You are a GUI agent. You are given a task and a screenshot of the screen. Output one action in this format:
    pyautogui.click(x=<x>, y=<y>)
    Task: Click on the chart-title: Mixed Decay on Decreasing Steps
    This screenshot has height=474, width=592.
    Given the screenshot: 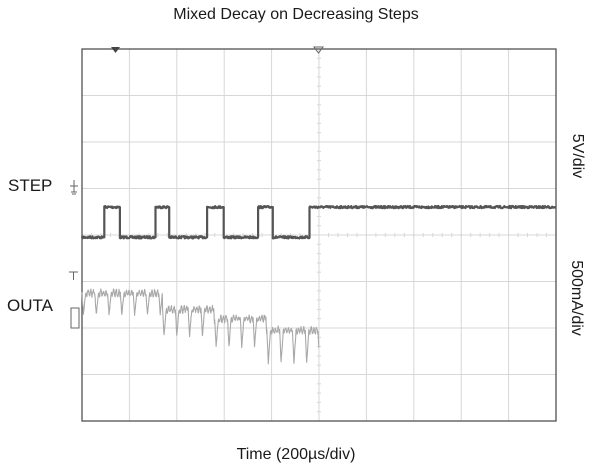 What is the action you would take?
    pyautogui.click(x=296, y=14)
    